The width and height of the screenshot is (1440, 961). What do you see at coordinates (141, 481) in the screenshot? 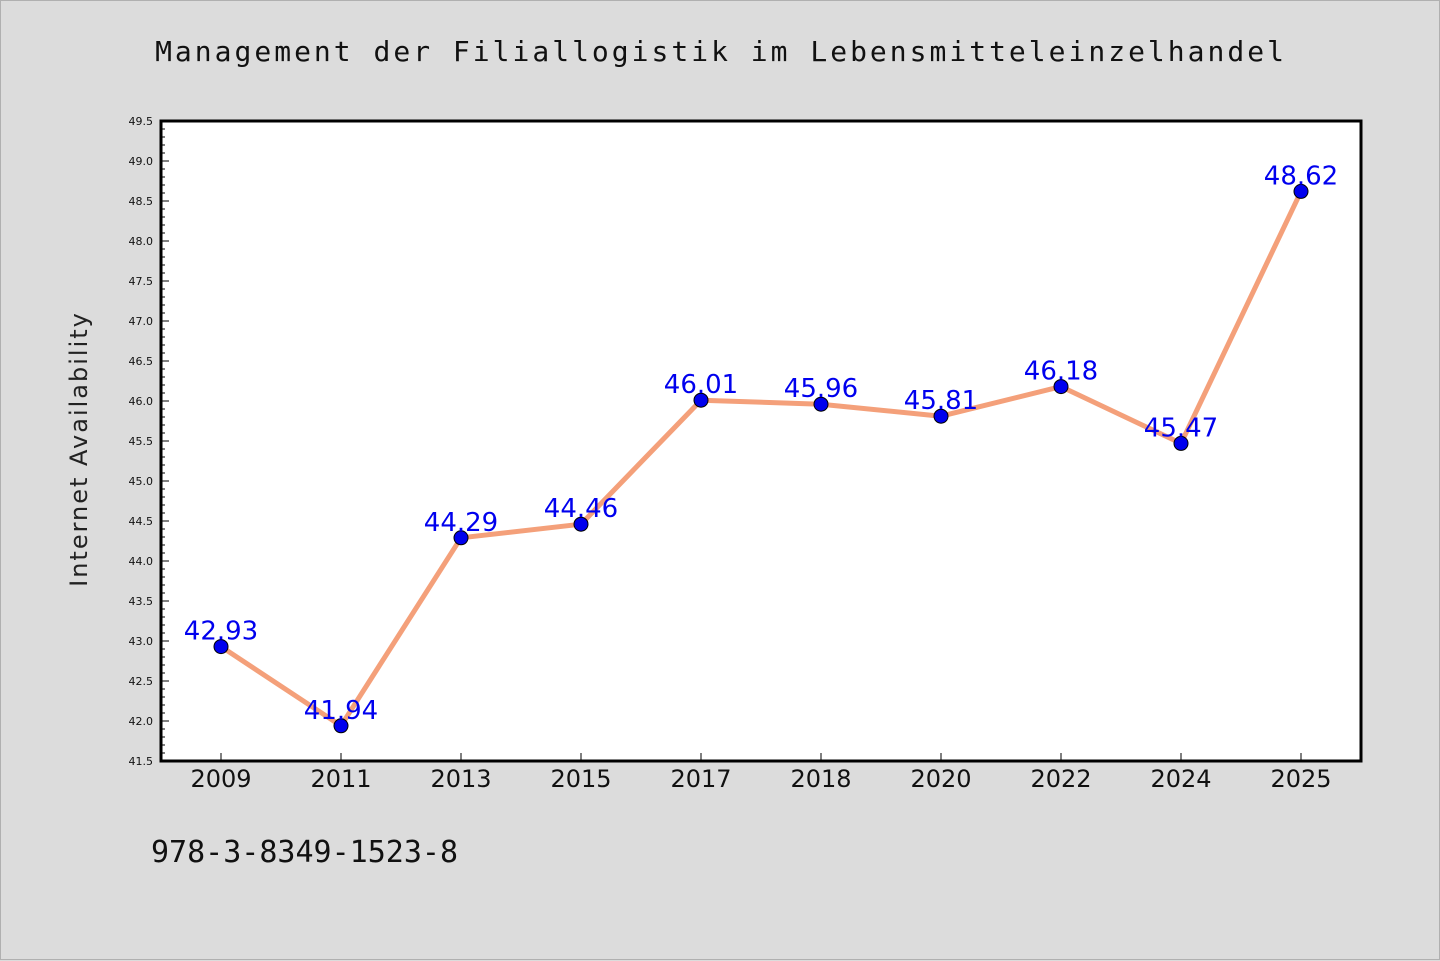
I see `y-tick-label: 45.0` at bounding box center [141, 481].